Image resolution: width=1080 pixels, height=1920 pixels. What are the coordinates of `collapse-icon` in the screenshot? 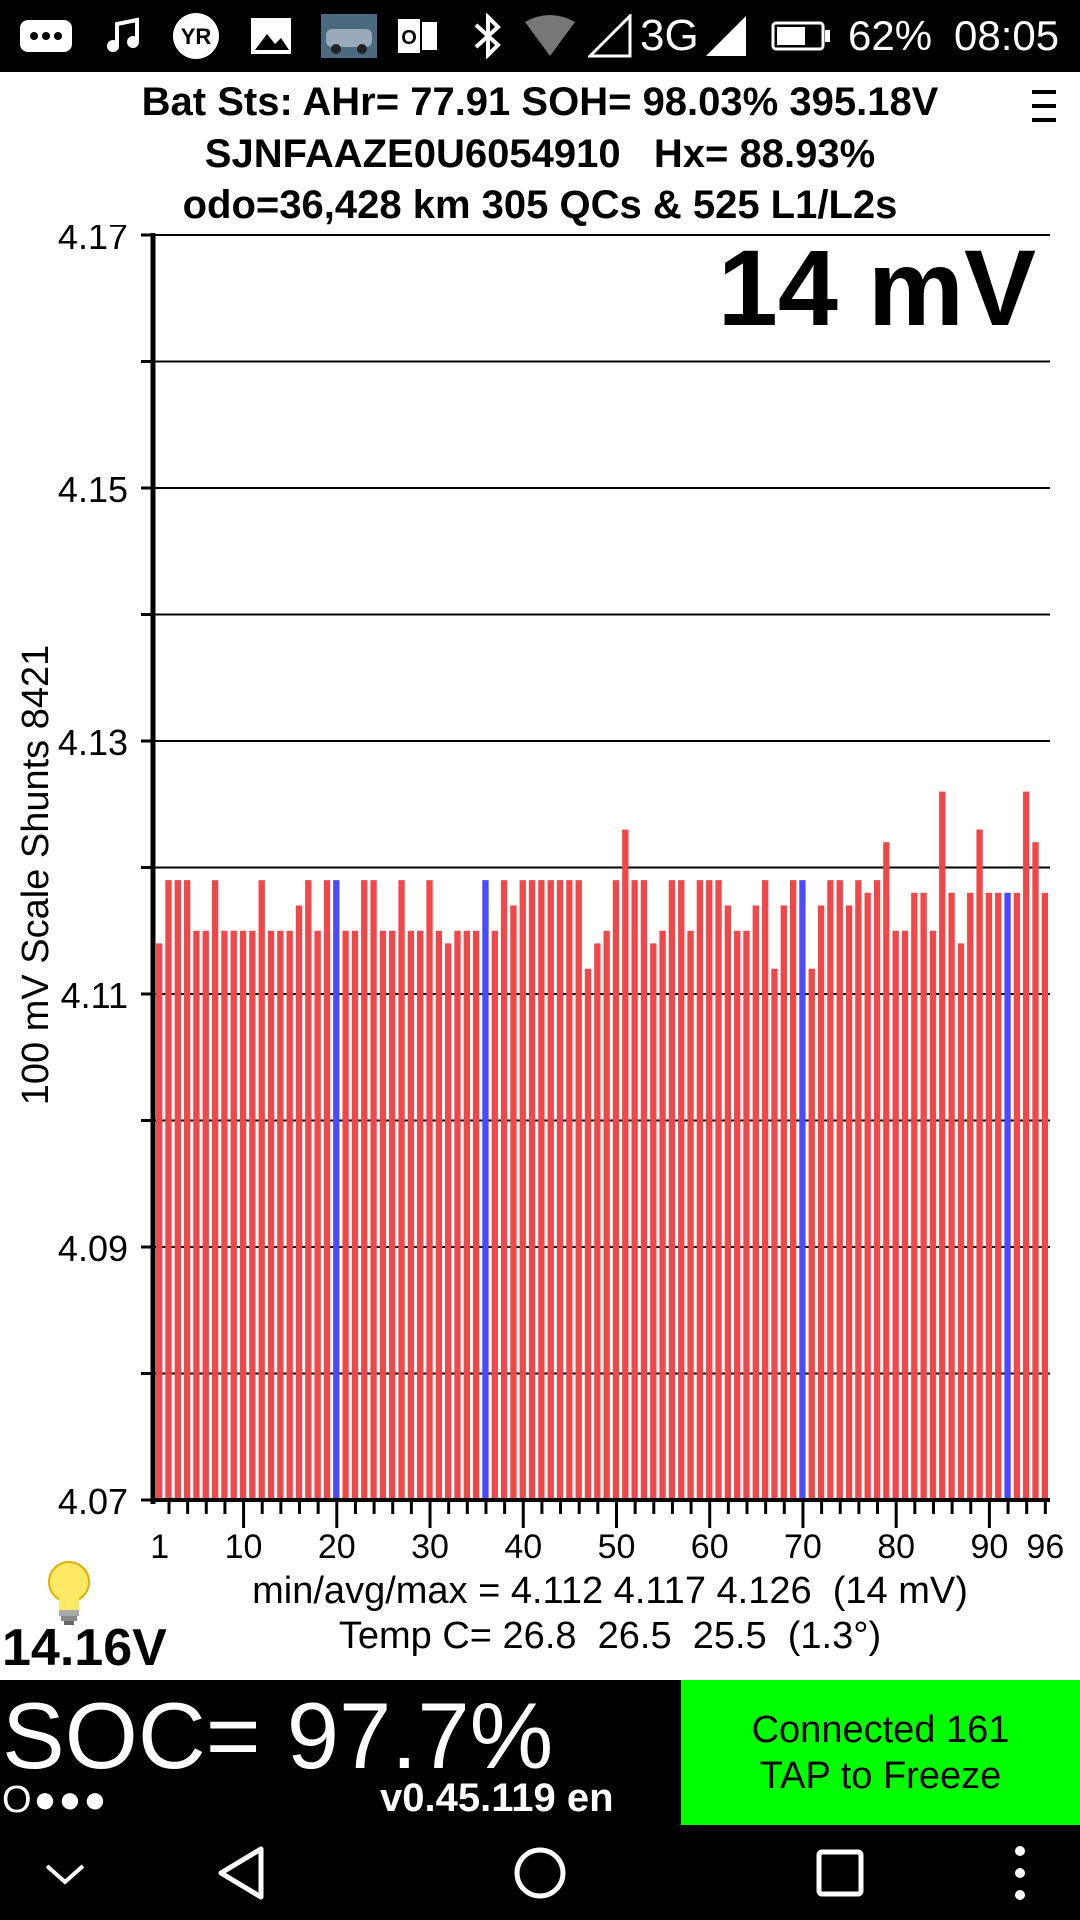 It's located at (65, 1872).